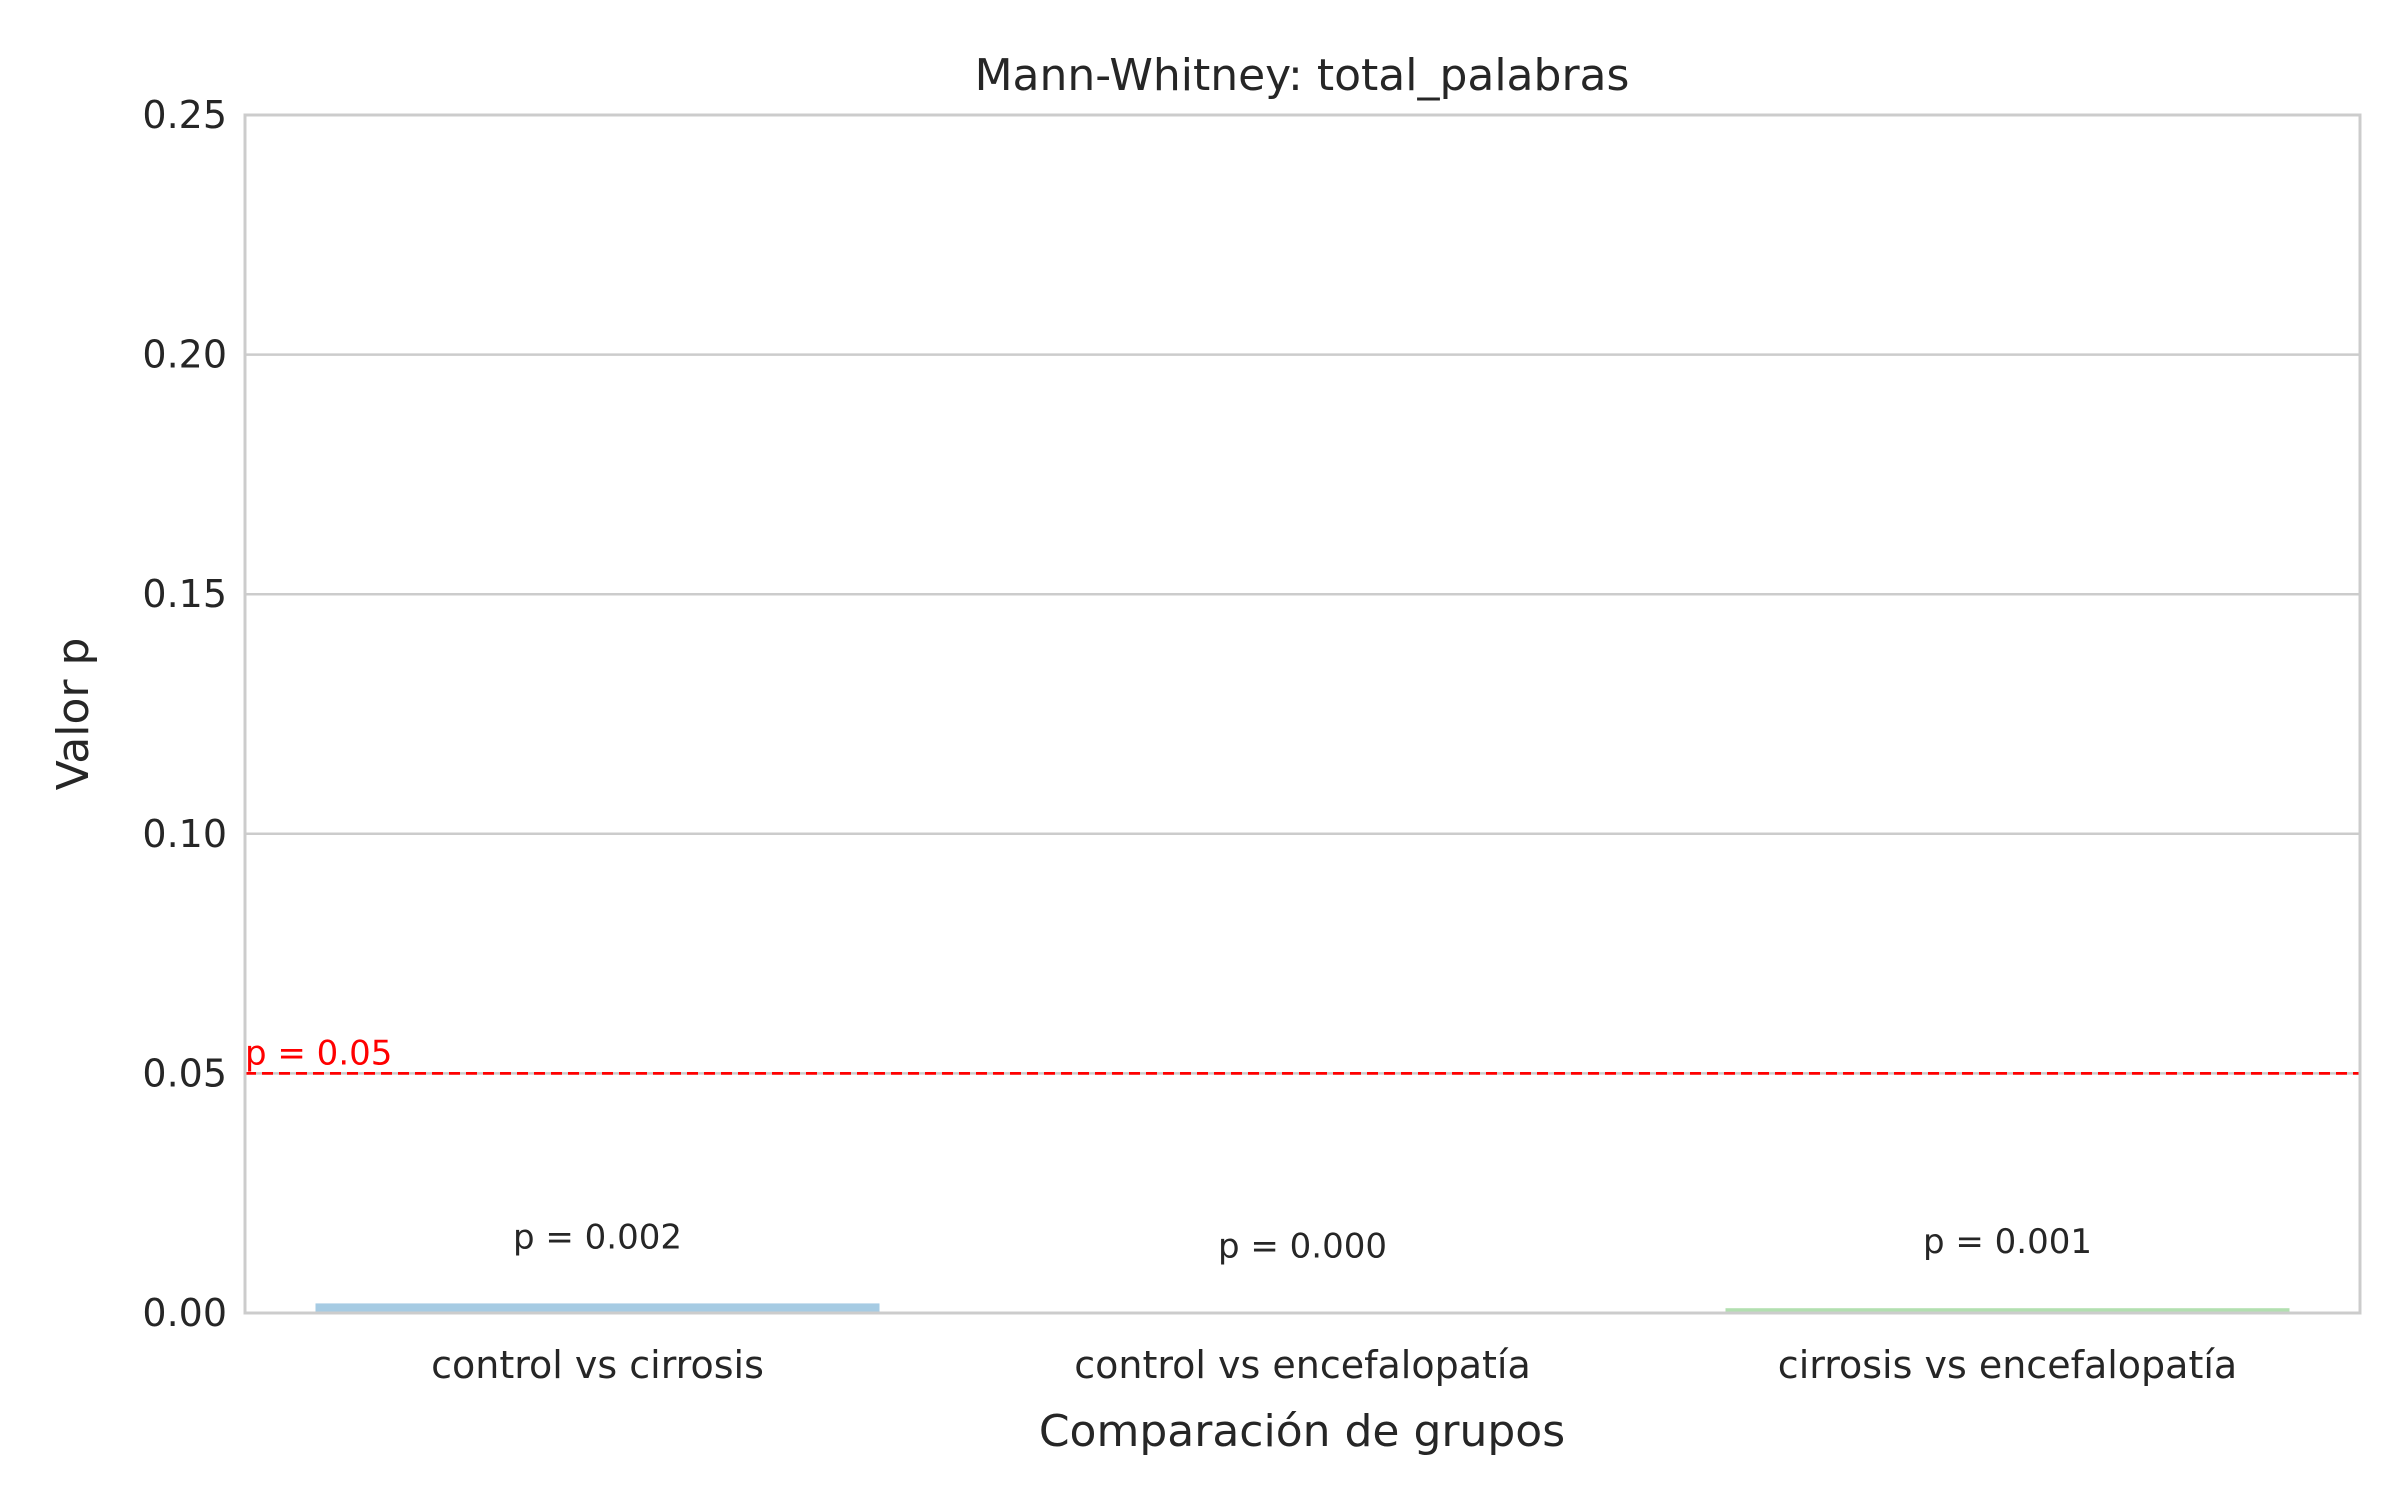 Image resolution: width=2400 pixels, height=1500 pixels. Describe the element at coordinates (184, 115) in the screenshot. I see `y-tick-label: 0.25` at that location.